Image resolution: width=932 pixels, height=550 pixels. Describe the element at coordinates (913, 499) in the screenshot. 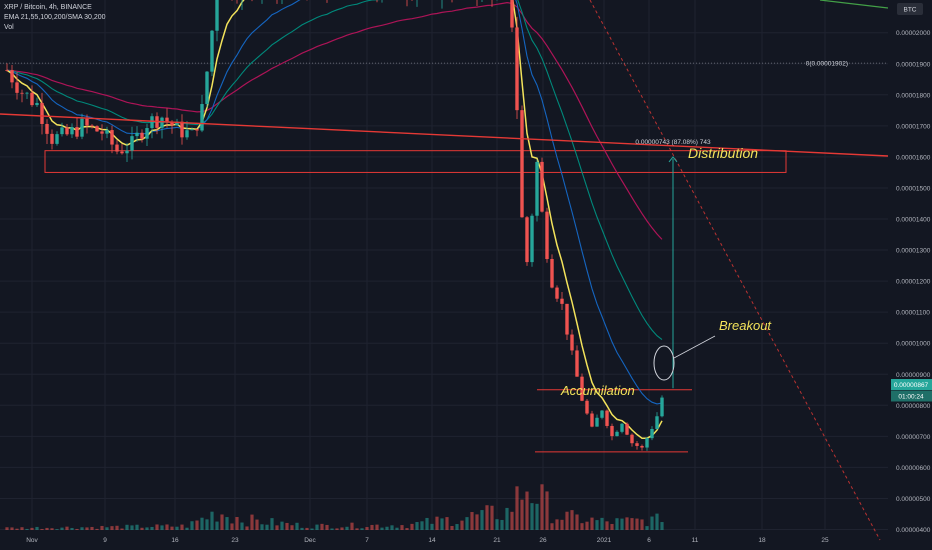

I see `y-tick-label: 0.00000500` at that location.